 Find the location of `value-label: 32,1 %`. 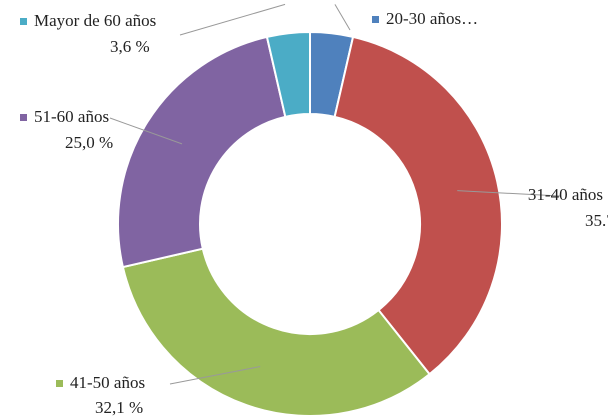

value-label: 32,1 % is located at coordinates (119, 407).